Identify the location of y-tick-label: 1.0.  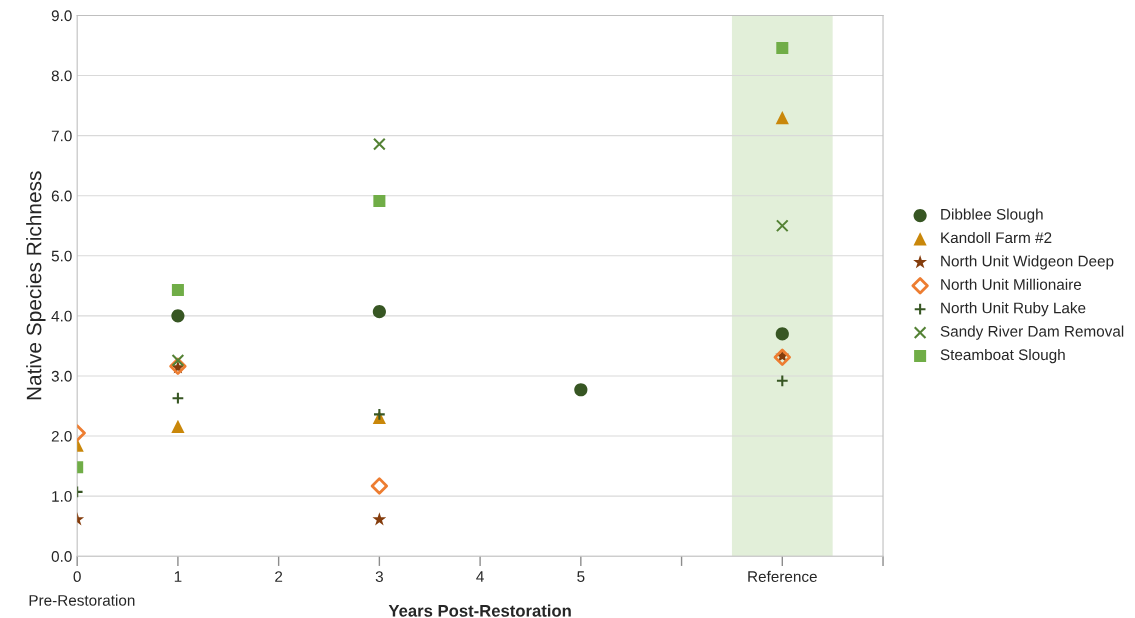
(62, 496).